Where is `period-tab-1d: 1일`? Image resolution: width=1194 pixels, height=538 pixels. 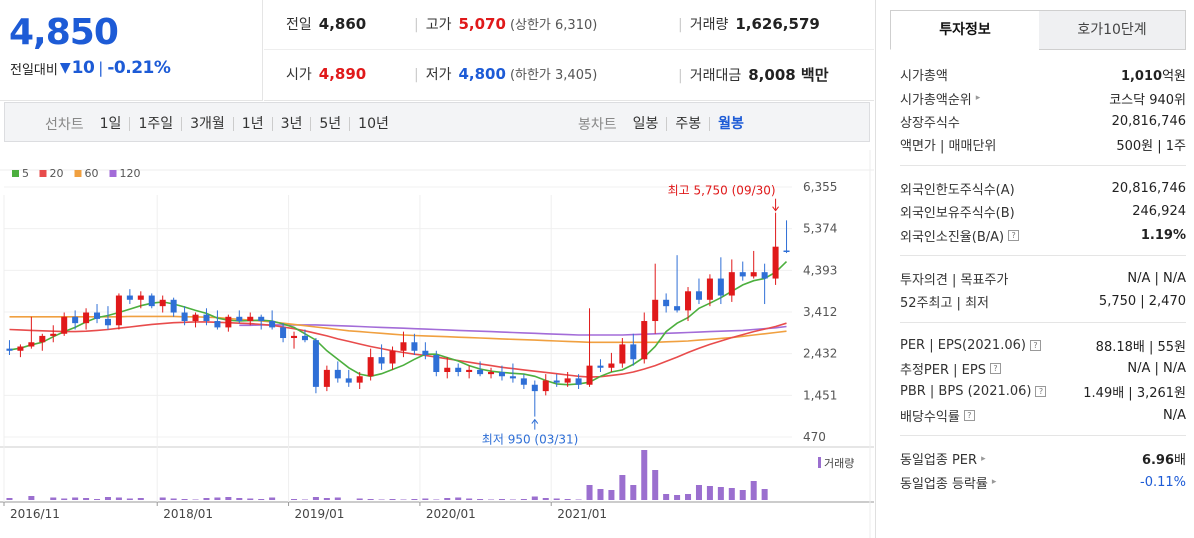
period-tab-1d: 1일 is located at coordinates (110, 124).